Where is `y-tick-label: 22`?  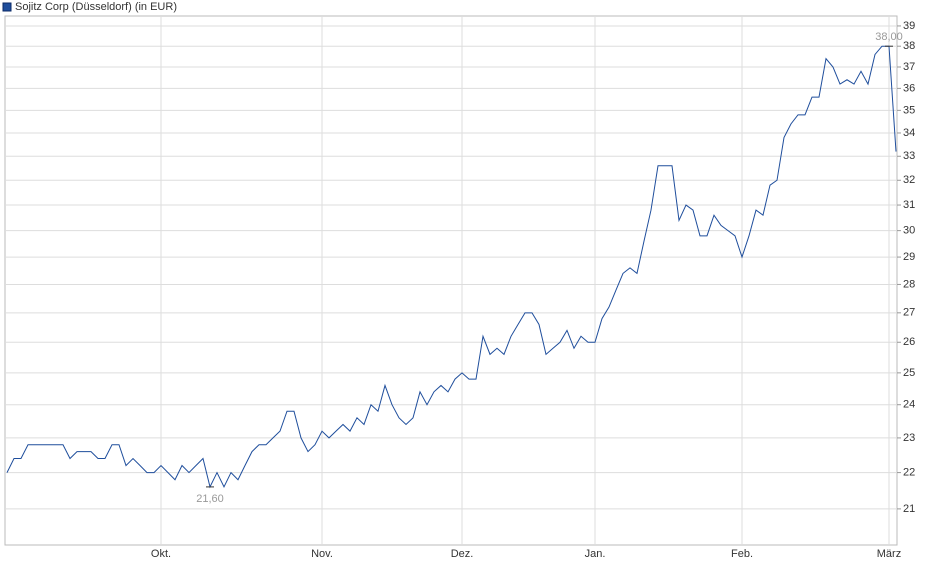
y-tick-label: 22 is located at coordinates (909, 472).